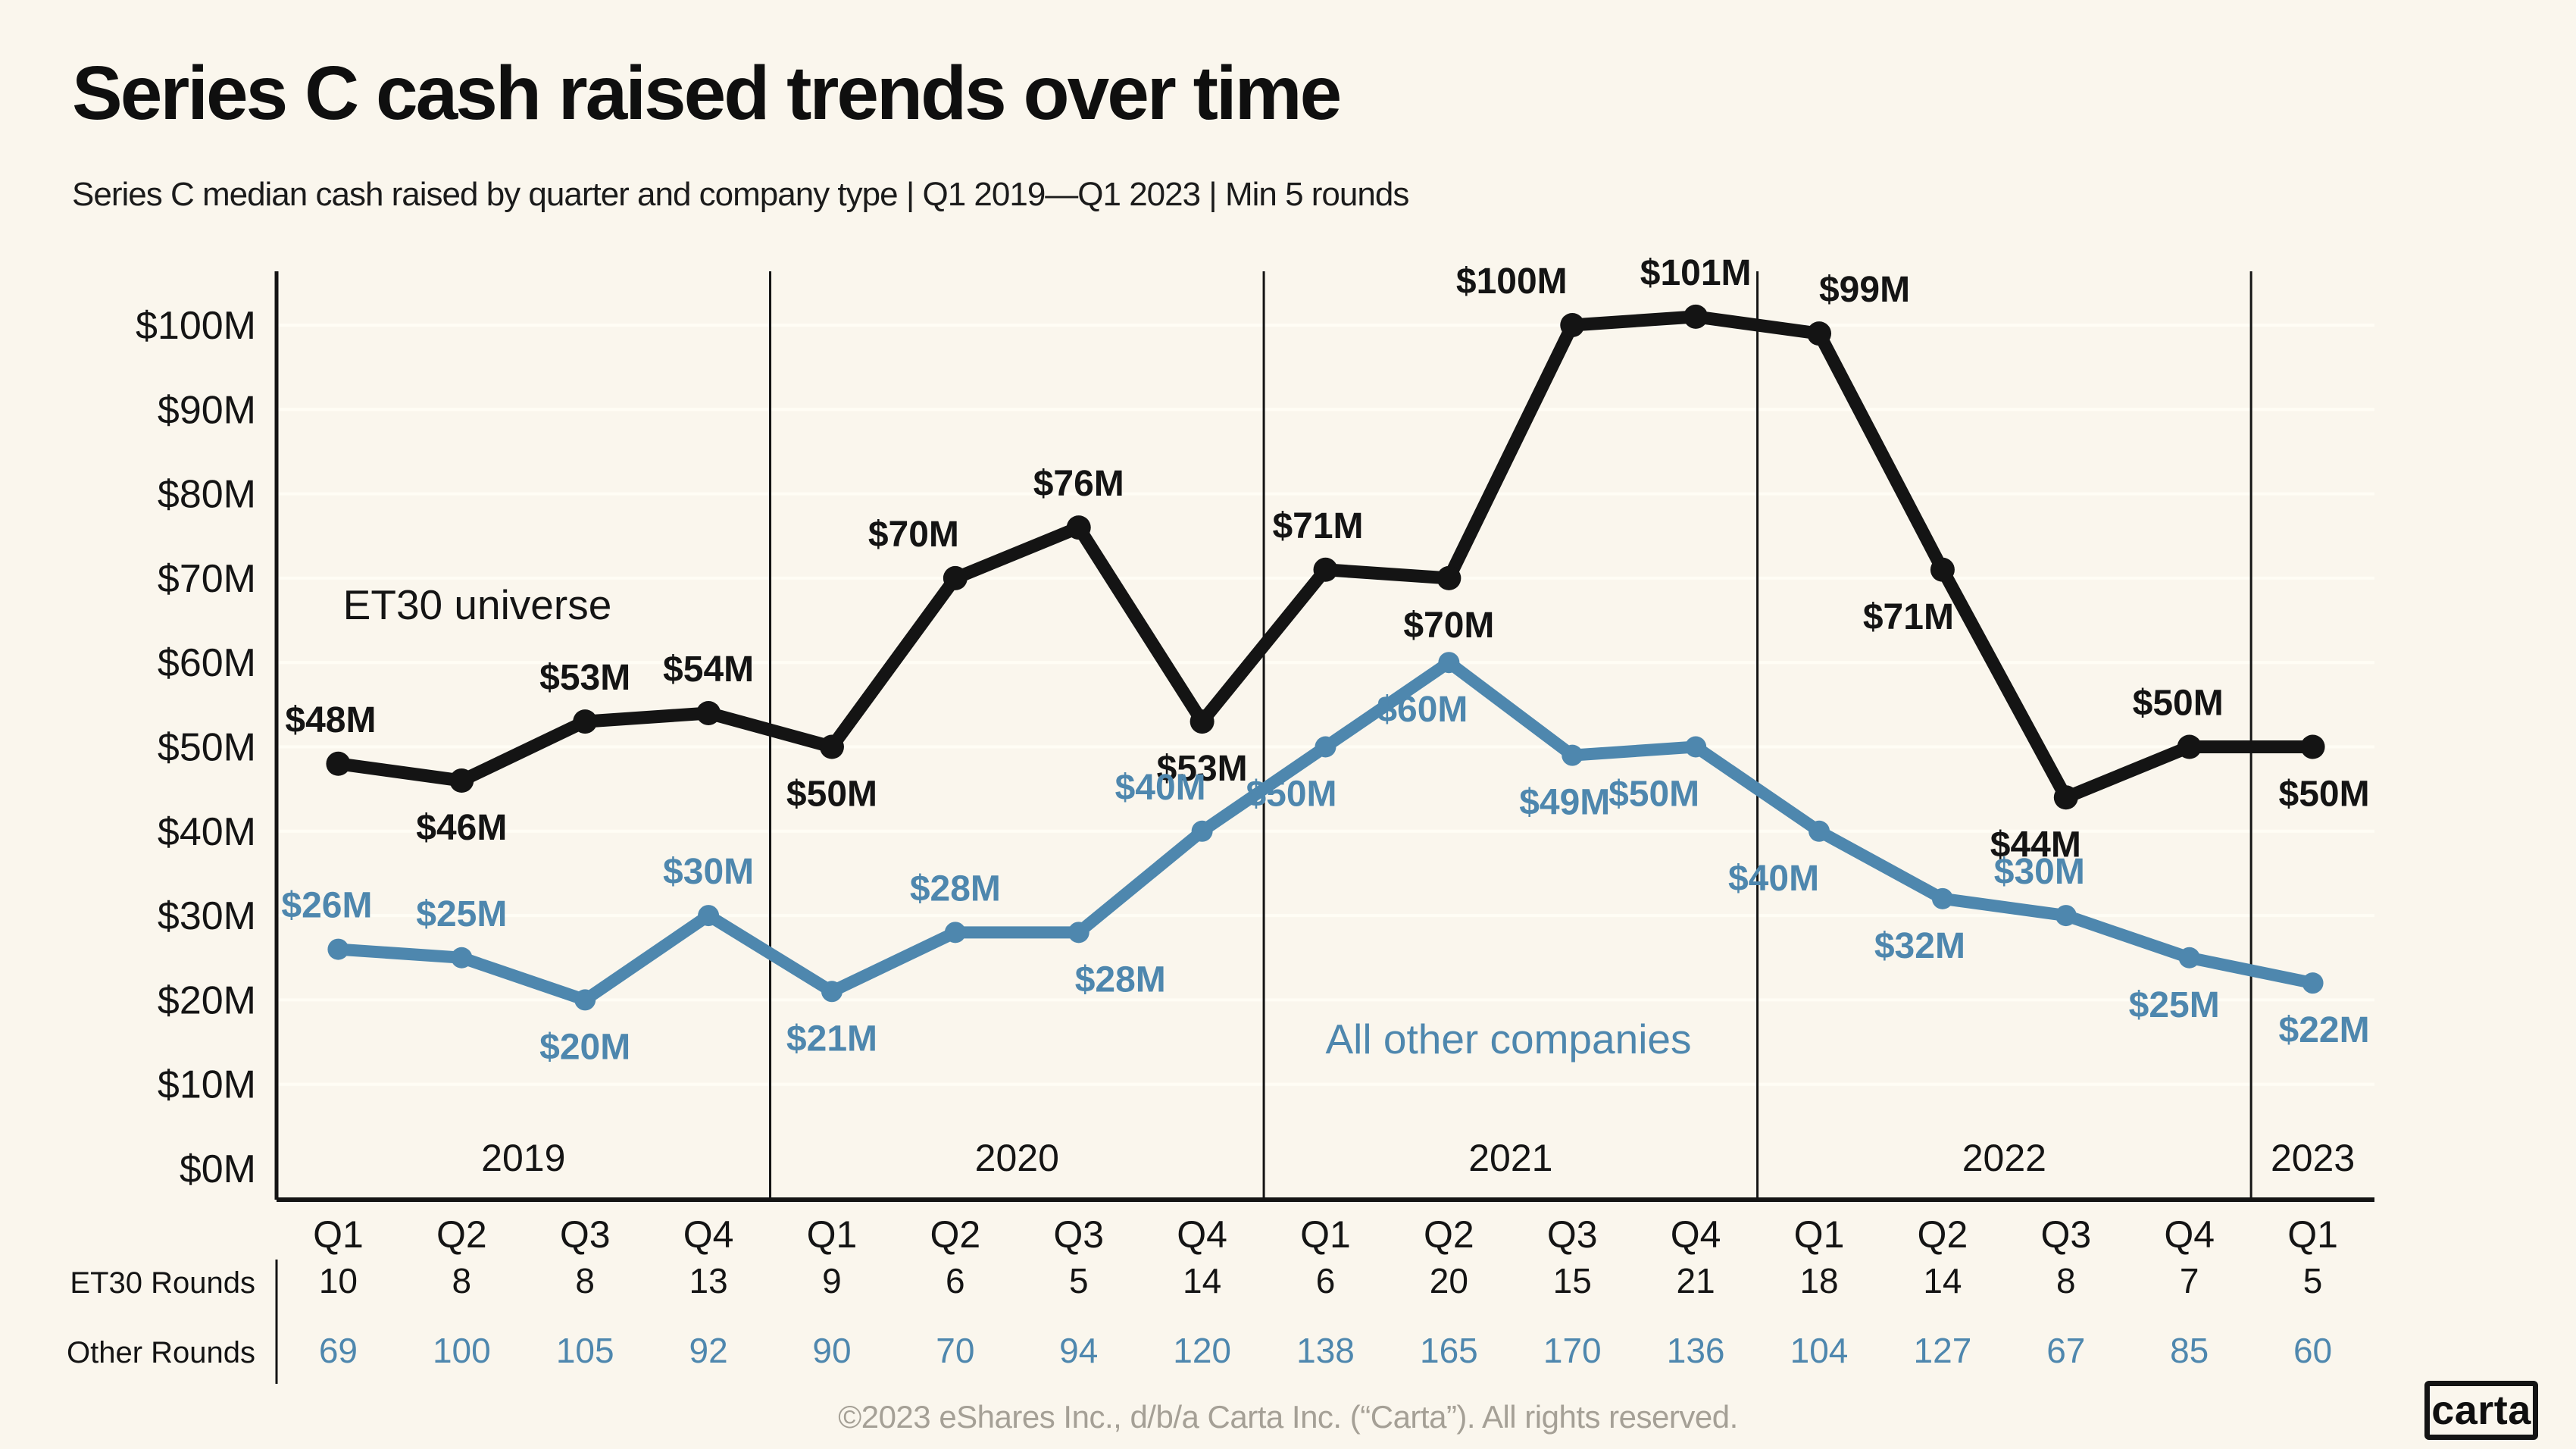  What do you see at coordinates (207, 832) in the screenshot?
I see `y-tick-label: $40M` at bounding box center [207, 832].